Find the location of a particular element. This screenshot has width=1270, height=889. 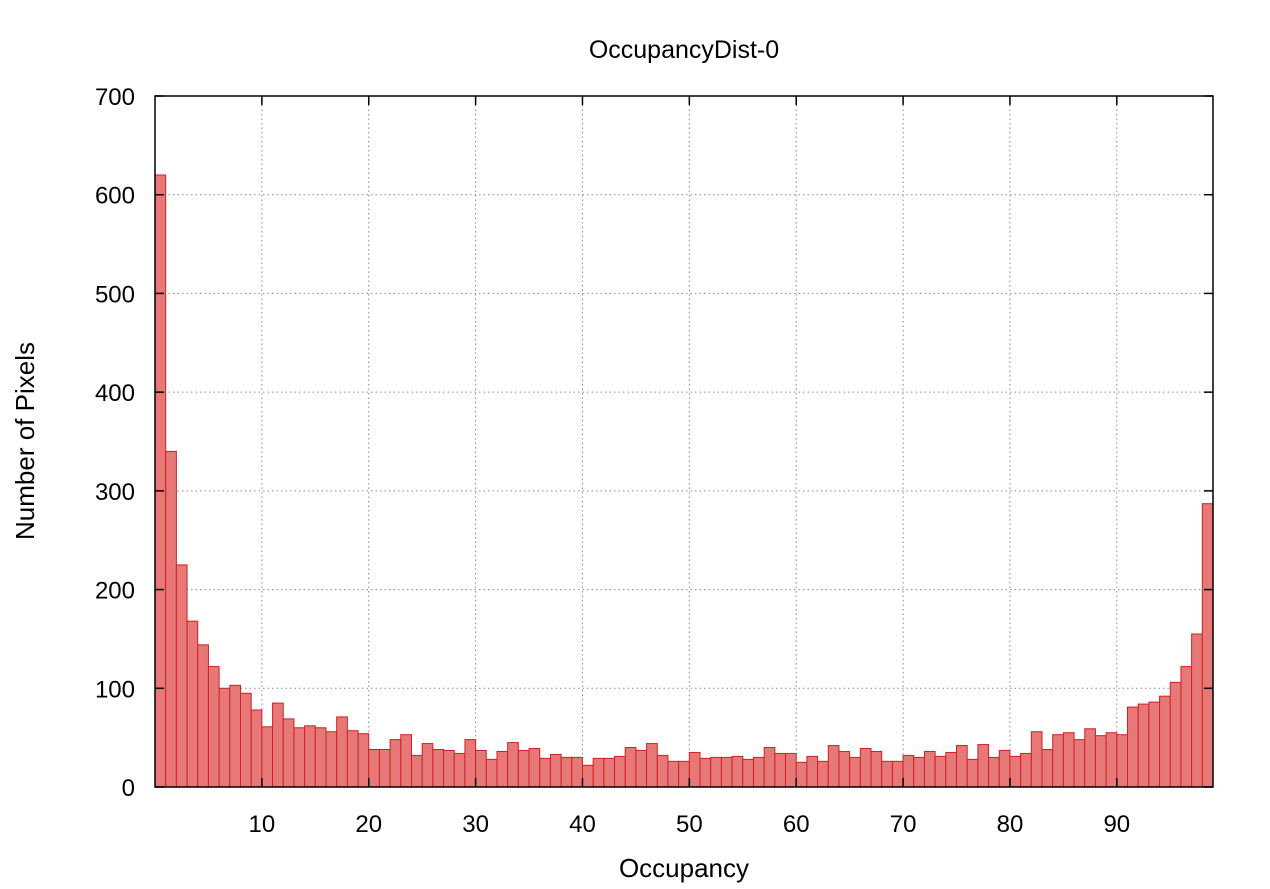

y-tick-label: 200 is located at coordinates (115, 591).